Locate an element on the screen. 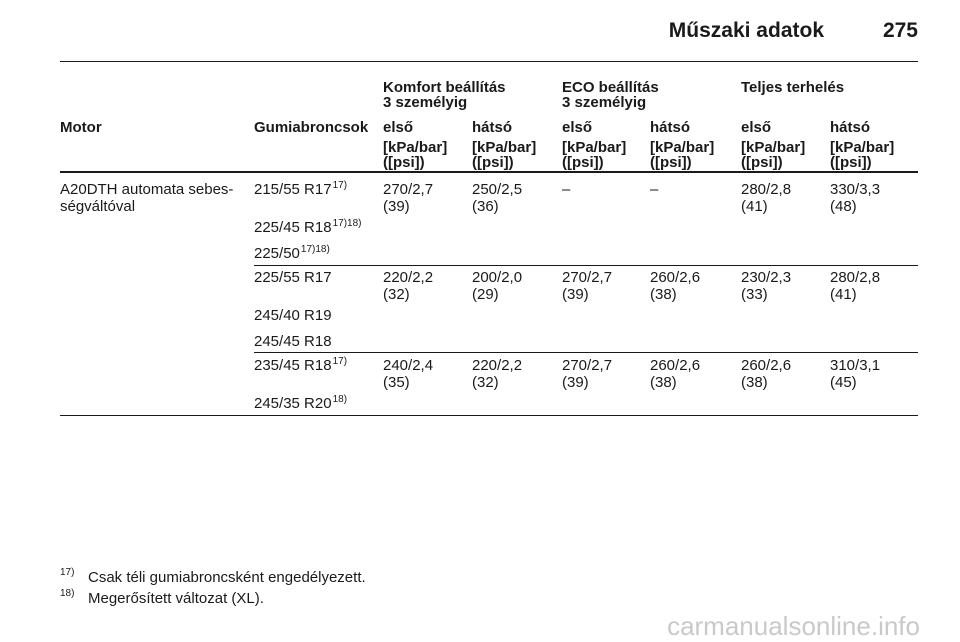 This screenshot has width=960, height=642. tire-size: 225/45 R1817)18) is located at coordinates (308, 228).